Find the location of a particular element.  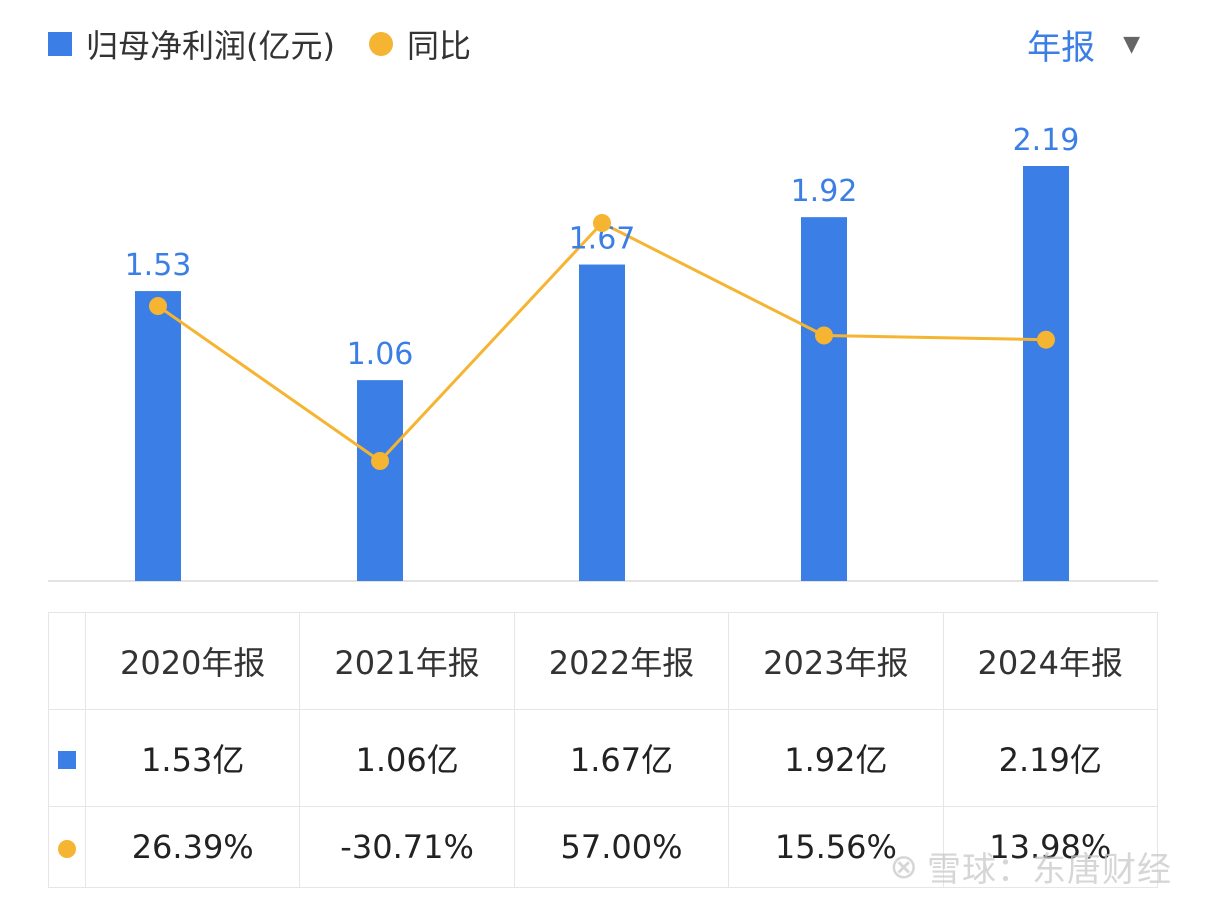

chevron-down-icon: ▼ is located at coordinates (1131, 44).